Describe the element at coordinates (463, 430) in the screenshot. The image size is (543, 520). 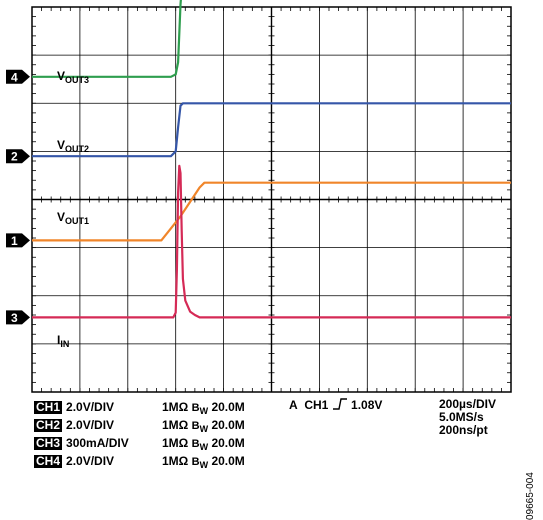
I see `time-resolution: 200ns/pt` at that location.